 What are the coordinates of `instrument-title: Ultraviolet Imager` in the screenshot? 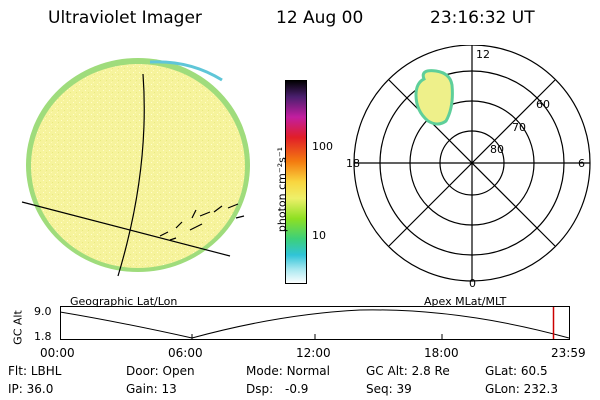 It's located at (125, 18).